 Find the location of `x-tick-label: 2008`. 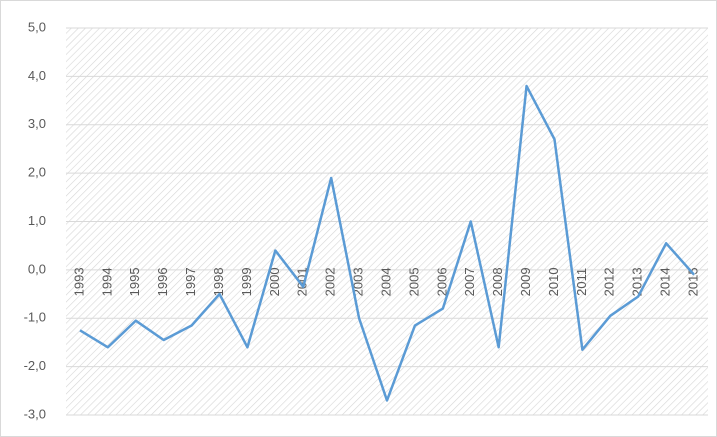

x-tick-label: 2008 is located at coordinates (497, 281).